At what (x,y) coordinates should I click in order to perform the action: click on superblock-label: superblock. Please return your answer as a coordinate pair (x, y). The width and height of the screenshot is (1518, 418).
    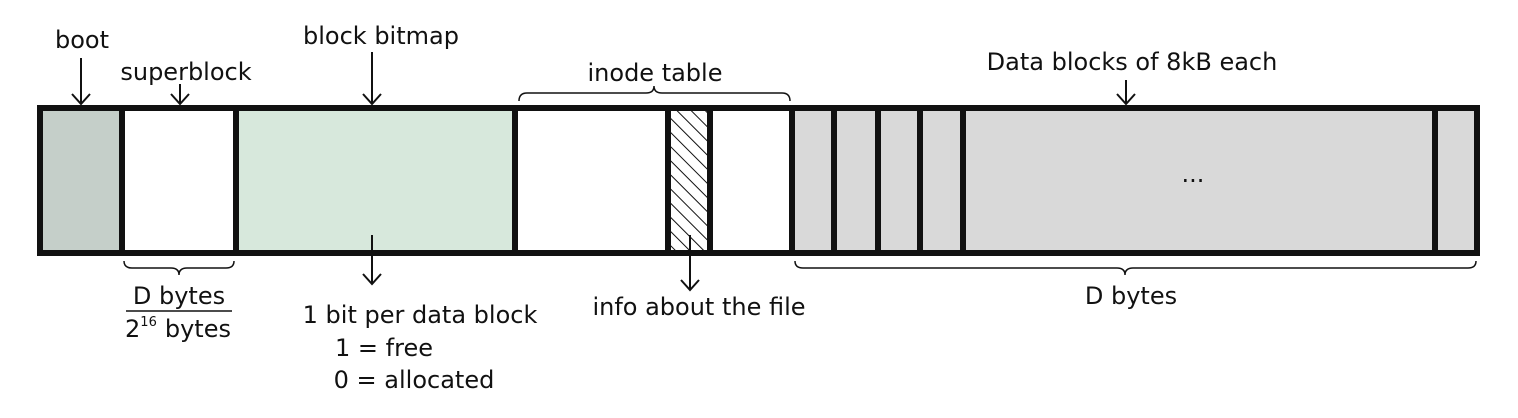
    Looking at the image, I should click on (185, 72).